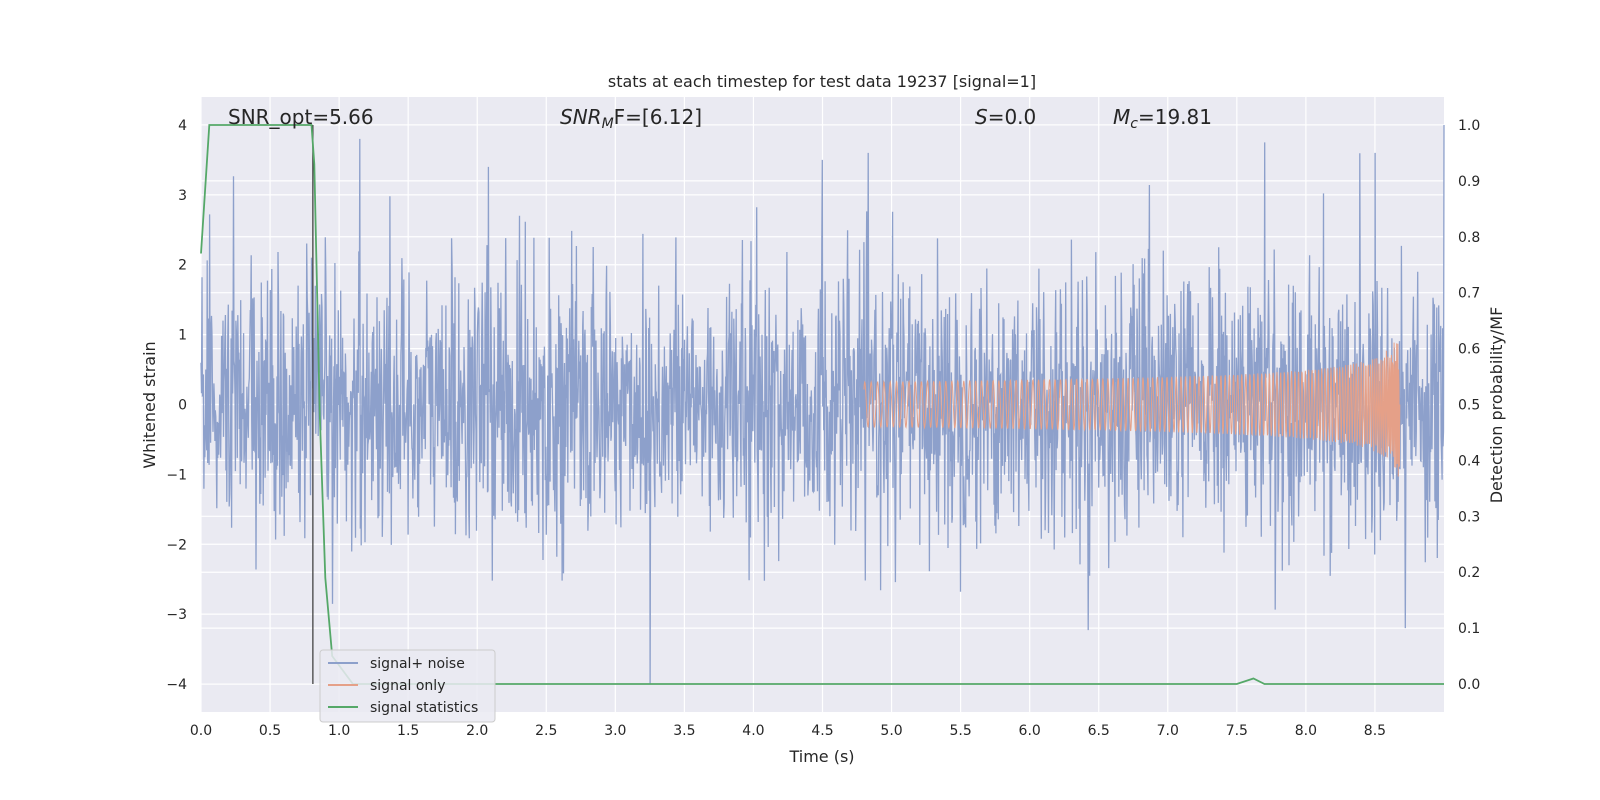 This screenshot has width=1600, height=800. Describe the element at coordinates (182, 336) in the screenshot. I see `y-tick-label: 1` at that location.